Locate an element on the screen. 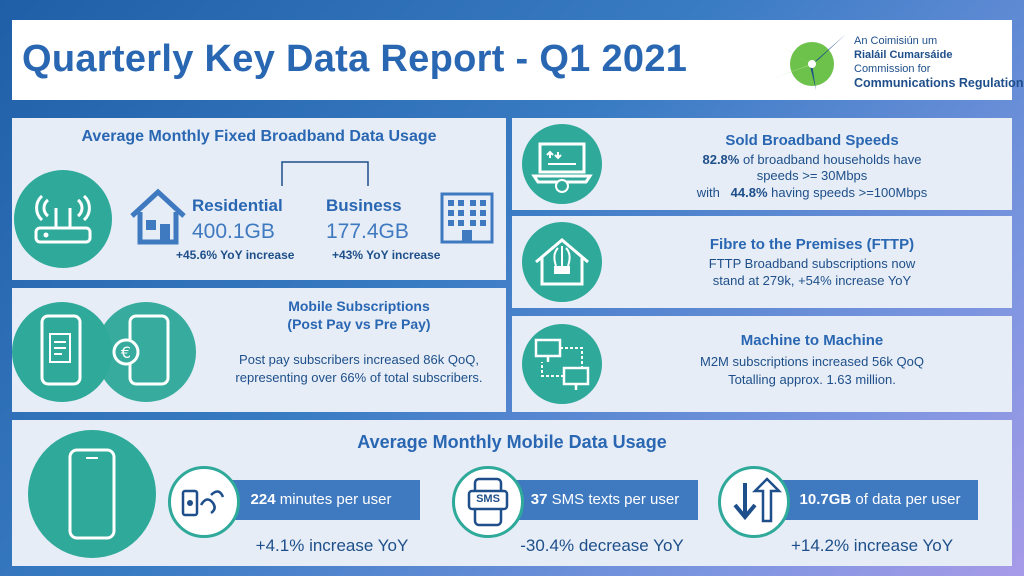 Image resolution: width=1024 pixels, height=576 pixels. house-icon is located at coordinates (158, 216).